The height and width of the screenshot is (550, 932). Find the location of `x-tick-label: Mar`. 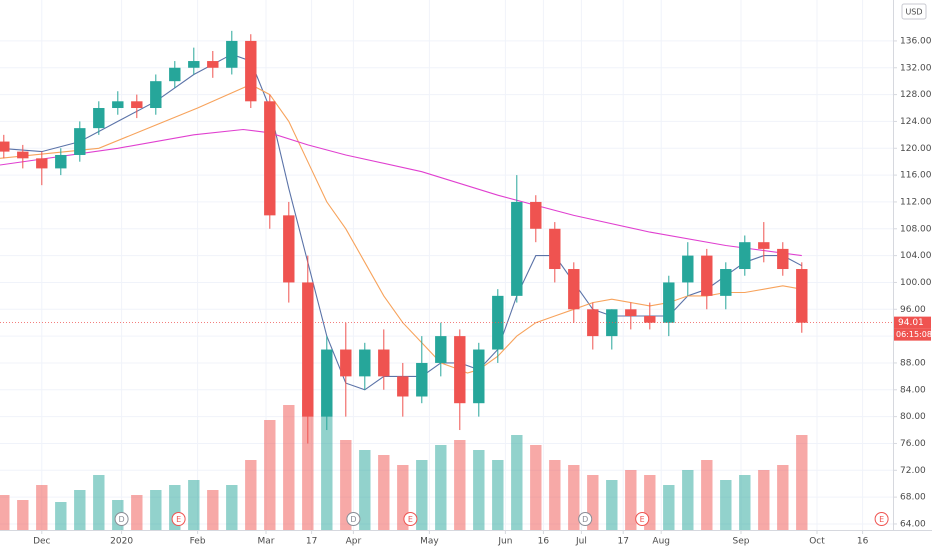

x-tick-label: Mar is located at coordinates (266, 542).